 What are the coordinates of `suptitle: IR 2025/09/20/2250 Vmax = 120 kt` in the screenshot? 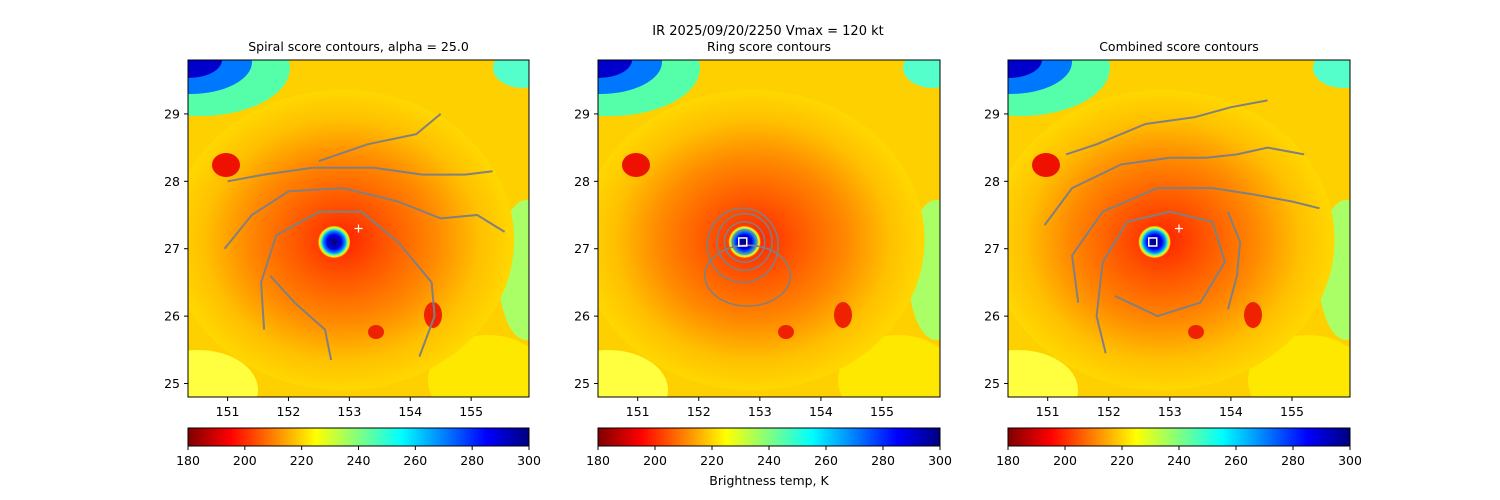 It's located at (767, 31).